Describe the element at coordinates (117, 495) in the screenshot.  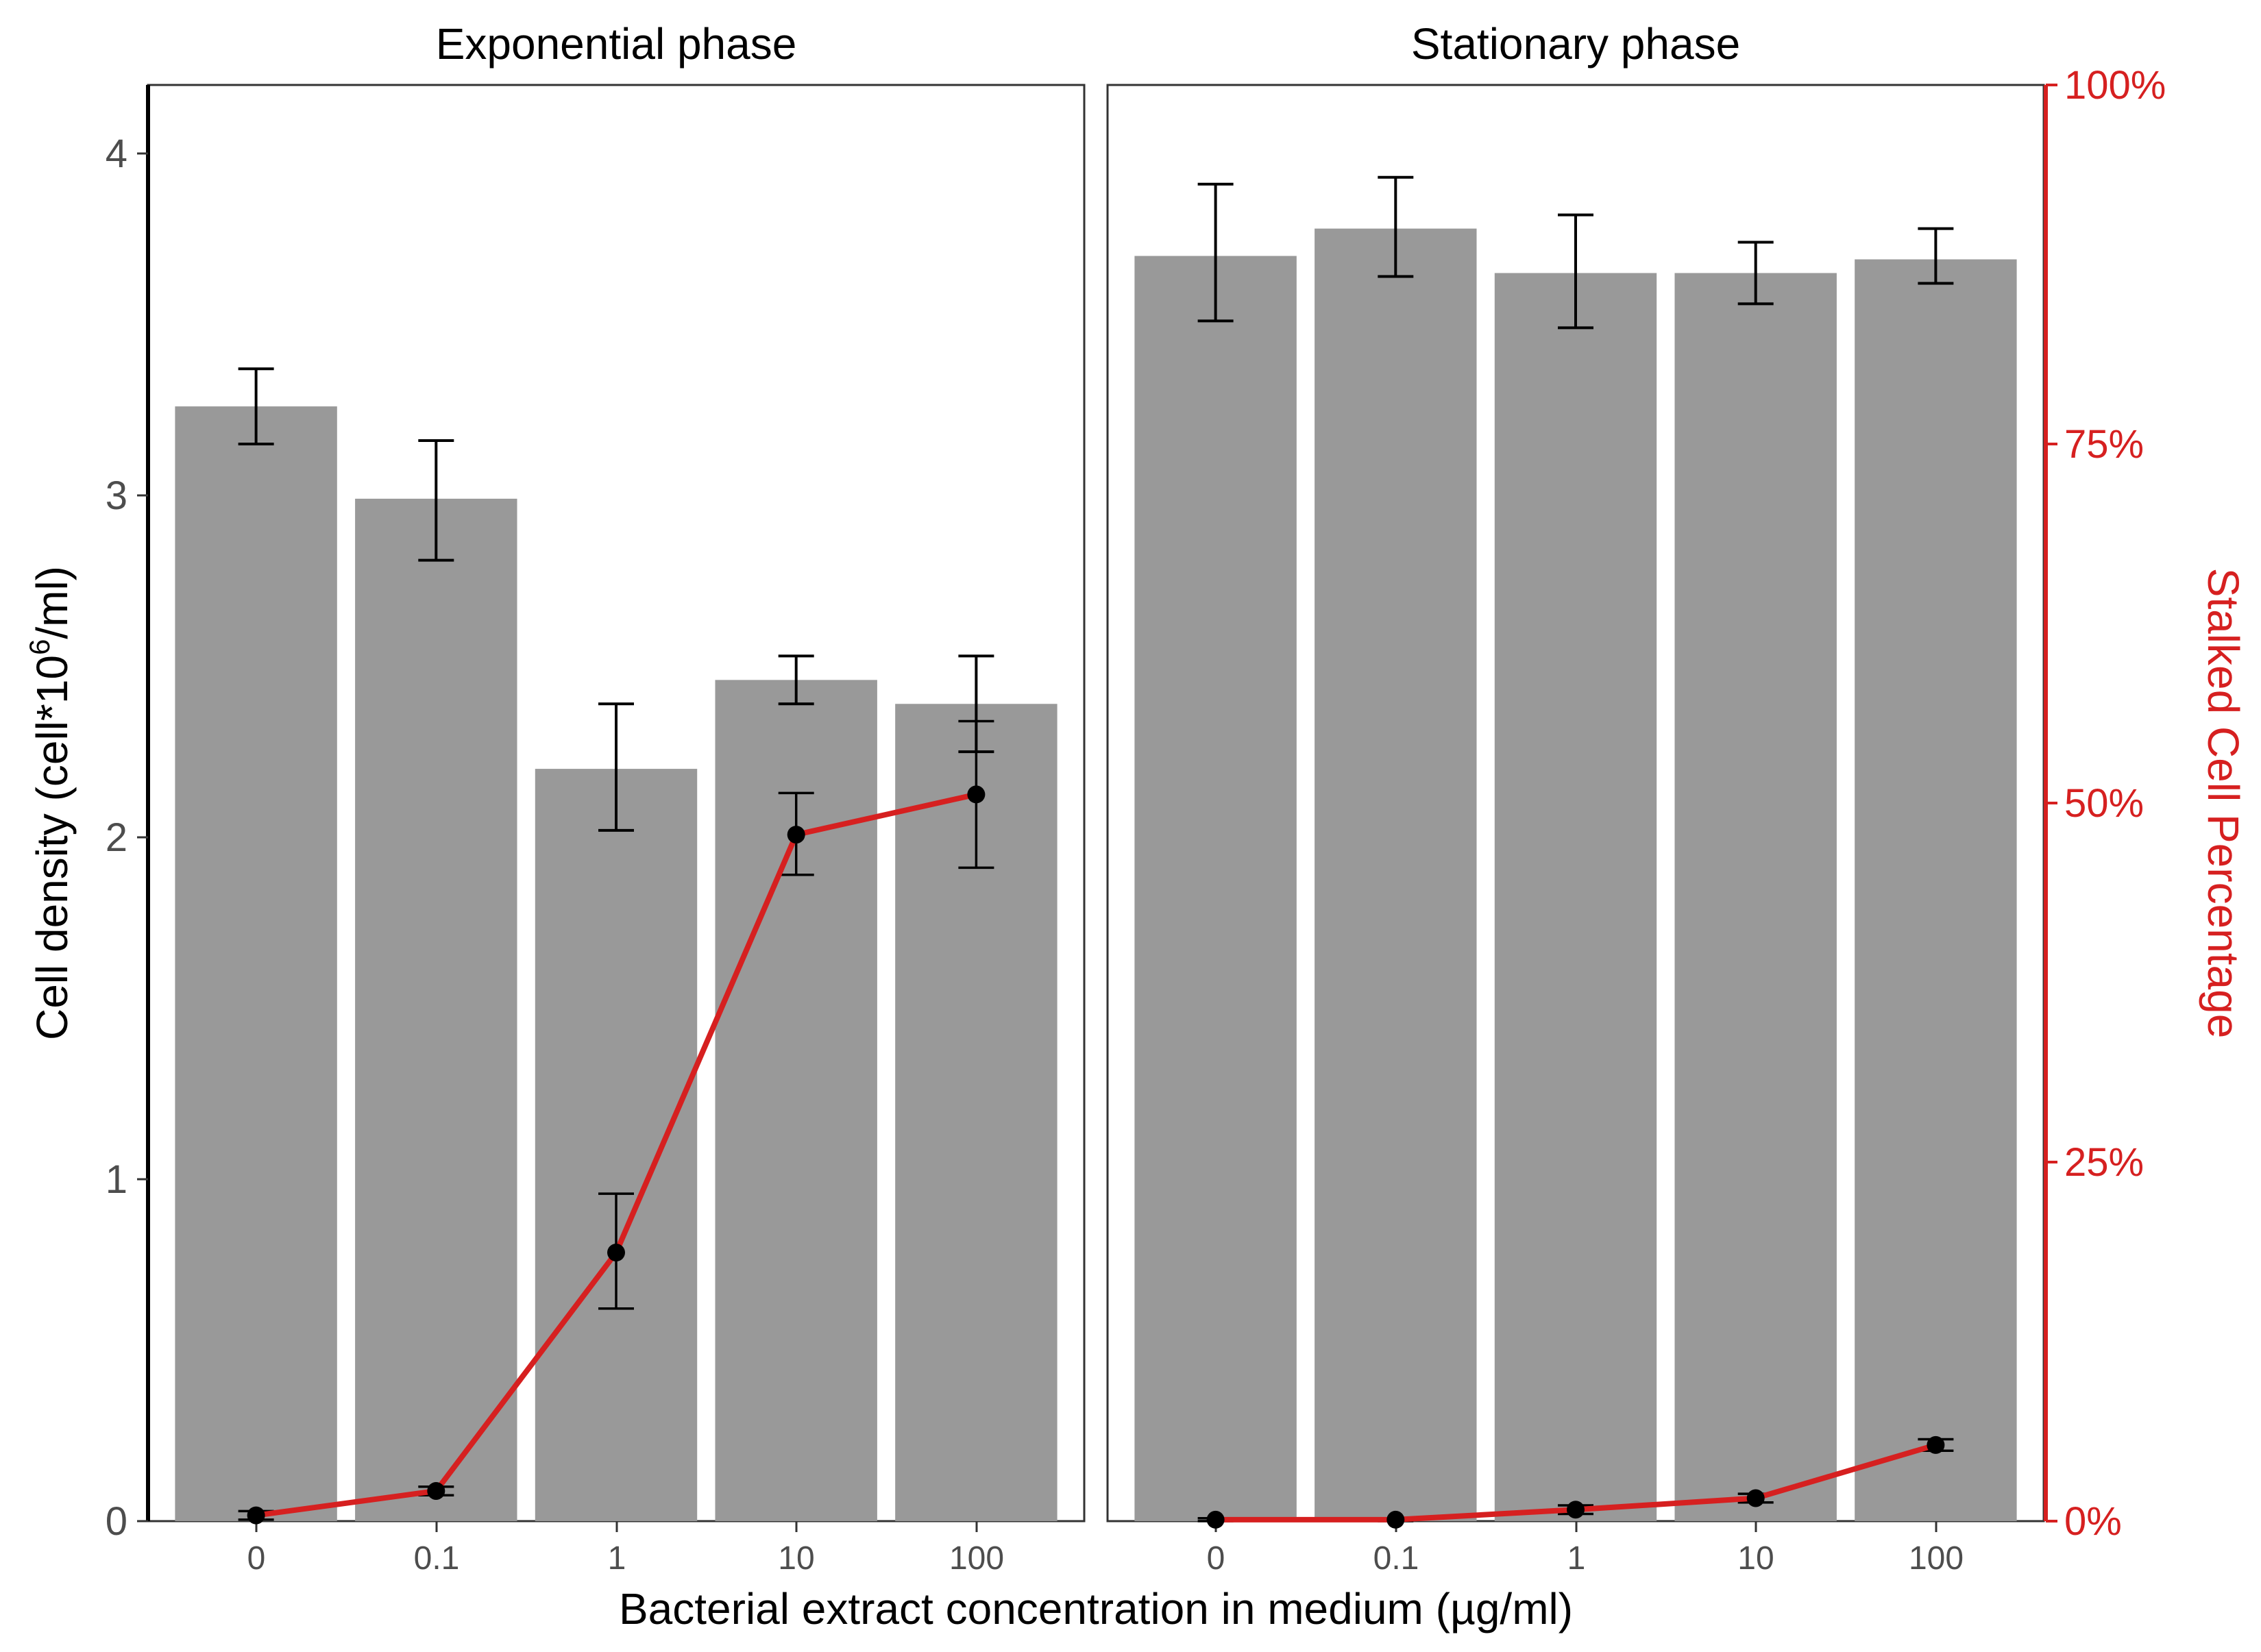
I see `y-tick-label-3: 3` at that location.